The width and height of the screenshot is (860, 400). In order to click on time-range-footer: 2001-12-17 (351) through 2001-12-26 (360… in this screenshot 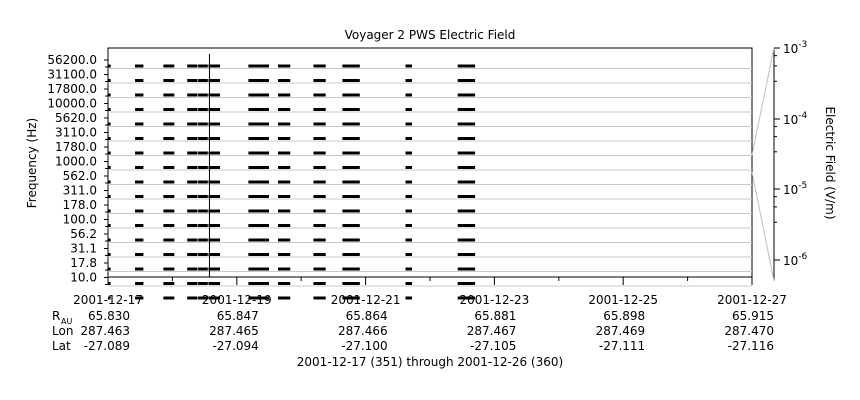, I will do `click(430, 362)`.